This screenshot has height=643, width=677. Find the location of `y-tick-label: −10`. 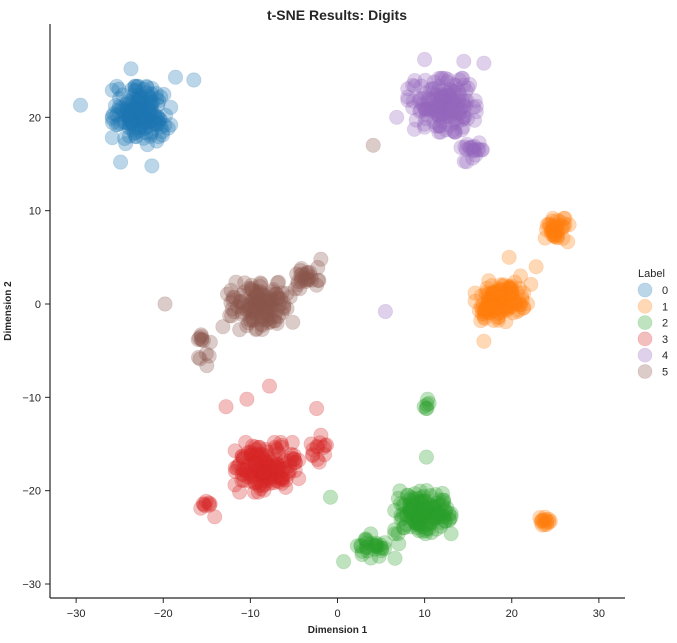

y-tick-label: −10 is located at coordinates (31, 398).